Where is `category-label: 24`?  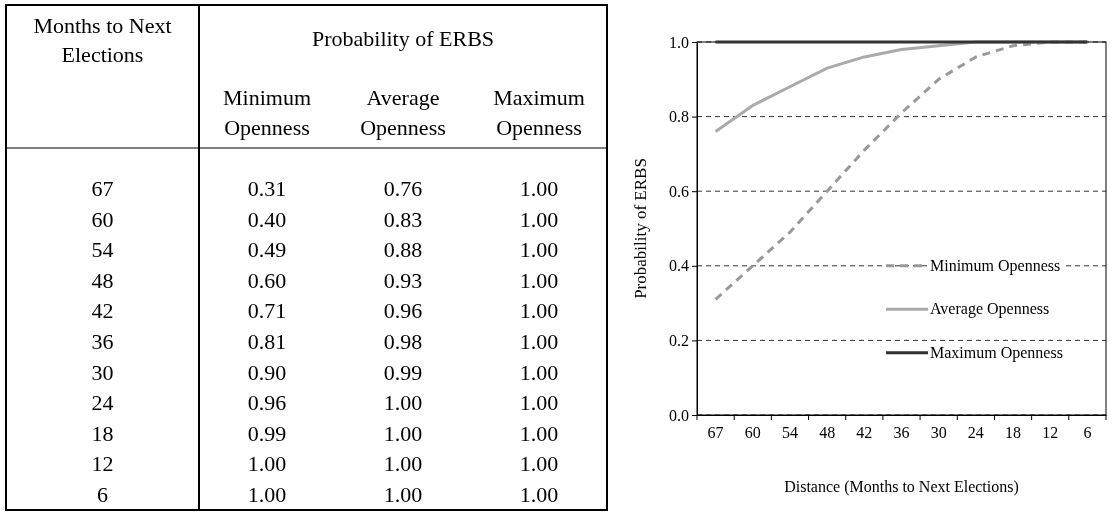 category-label: 24 is located at coordinates (102, 403).